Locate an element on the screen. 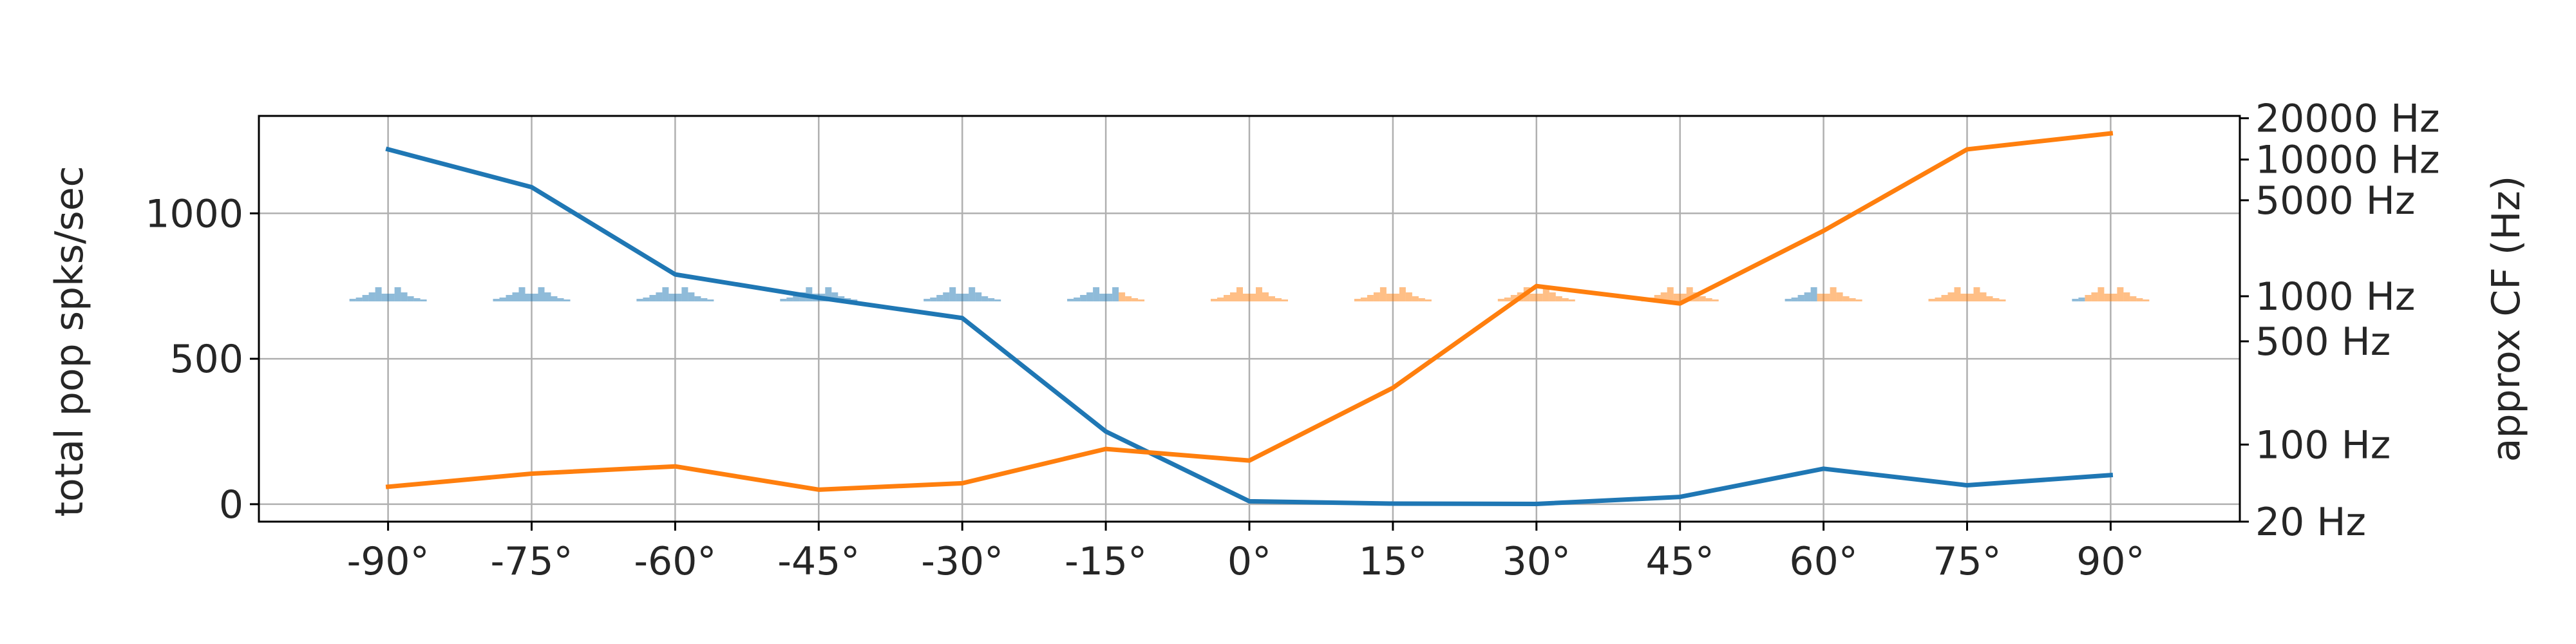  x-tick-label: -90° is located at coordinates (388, 561).